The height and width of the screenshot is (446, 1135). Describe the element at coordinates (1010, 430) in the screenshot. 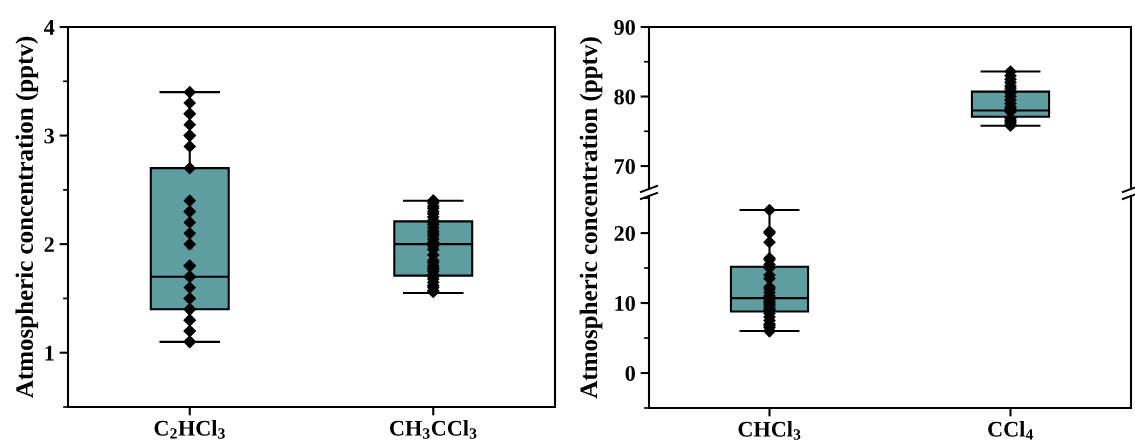

I see `x-tick-label: CCl$_{4}$` at that location.